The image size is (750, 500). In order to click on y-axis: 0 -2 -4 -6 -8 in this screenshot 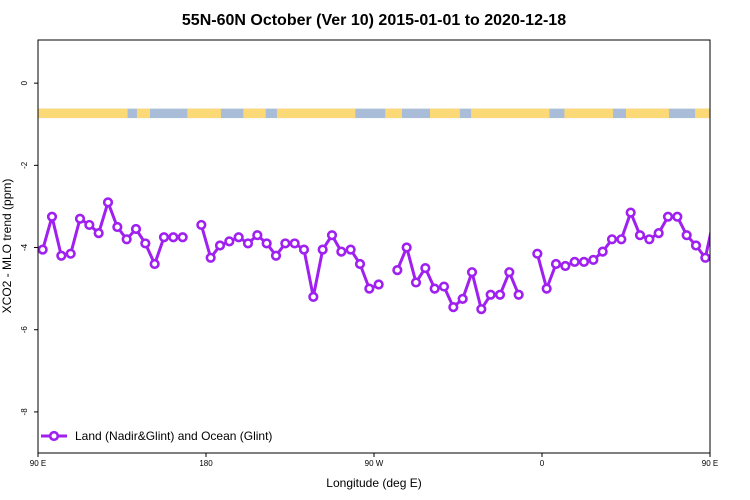, I will do `click(29, 247)`.